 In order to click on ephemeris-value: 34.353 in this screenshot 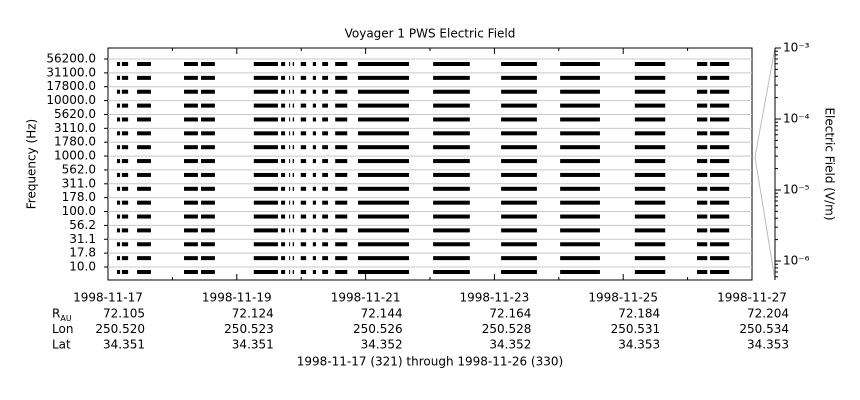, I will do `click(639, 345)`.